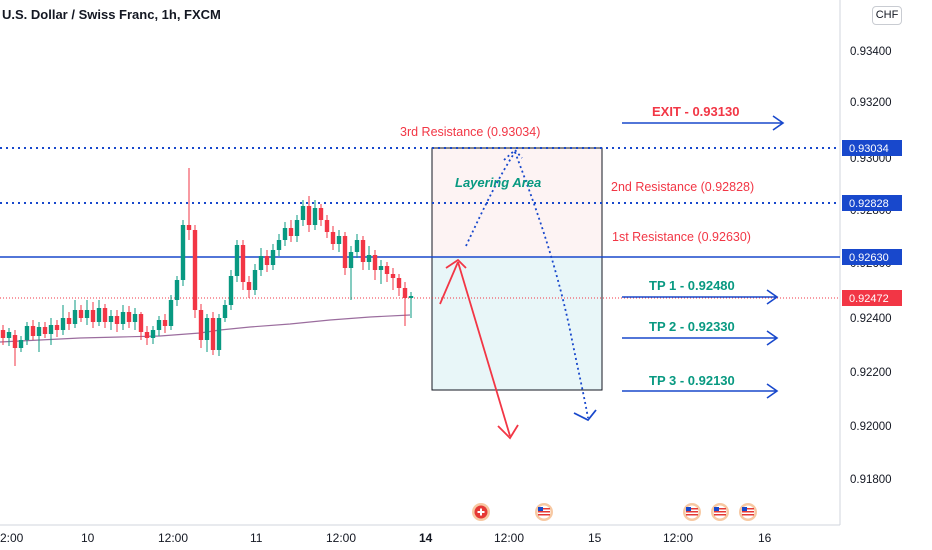  What do you see at coordinates (871, 480) in the screenshot?
I see `y-tick: 0.91800` at bounding box center [871, 480].